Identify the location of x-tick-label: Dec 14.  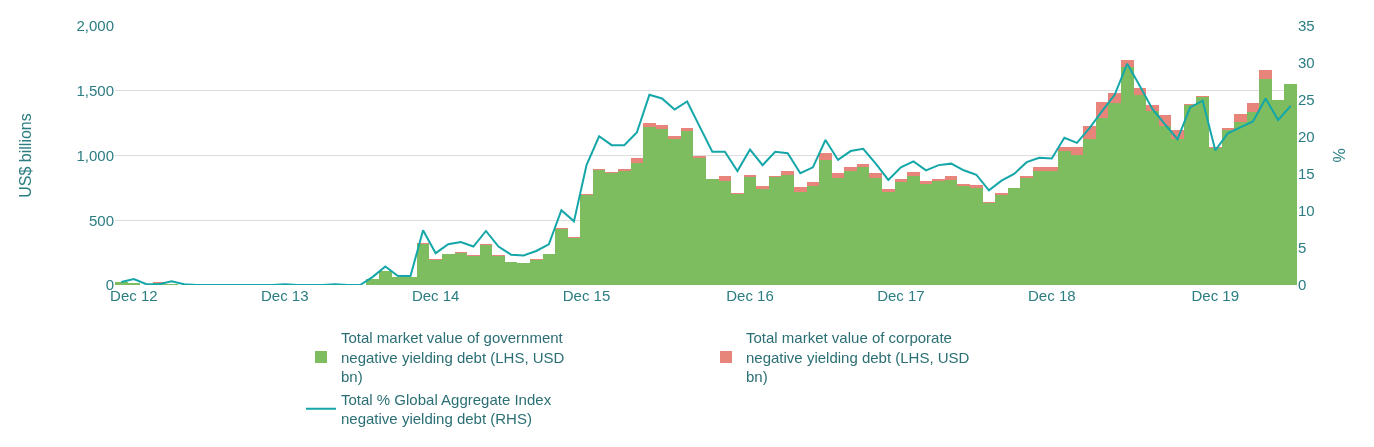
(435, 295).